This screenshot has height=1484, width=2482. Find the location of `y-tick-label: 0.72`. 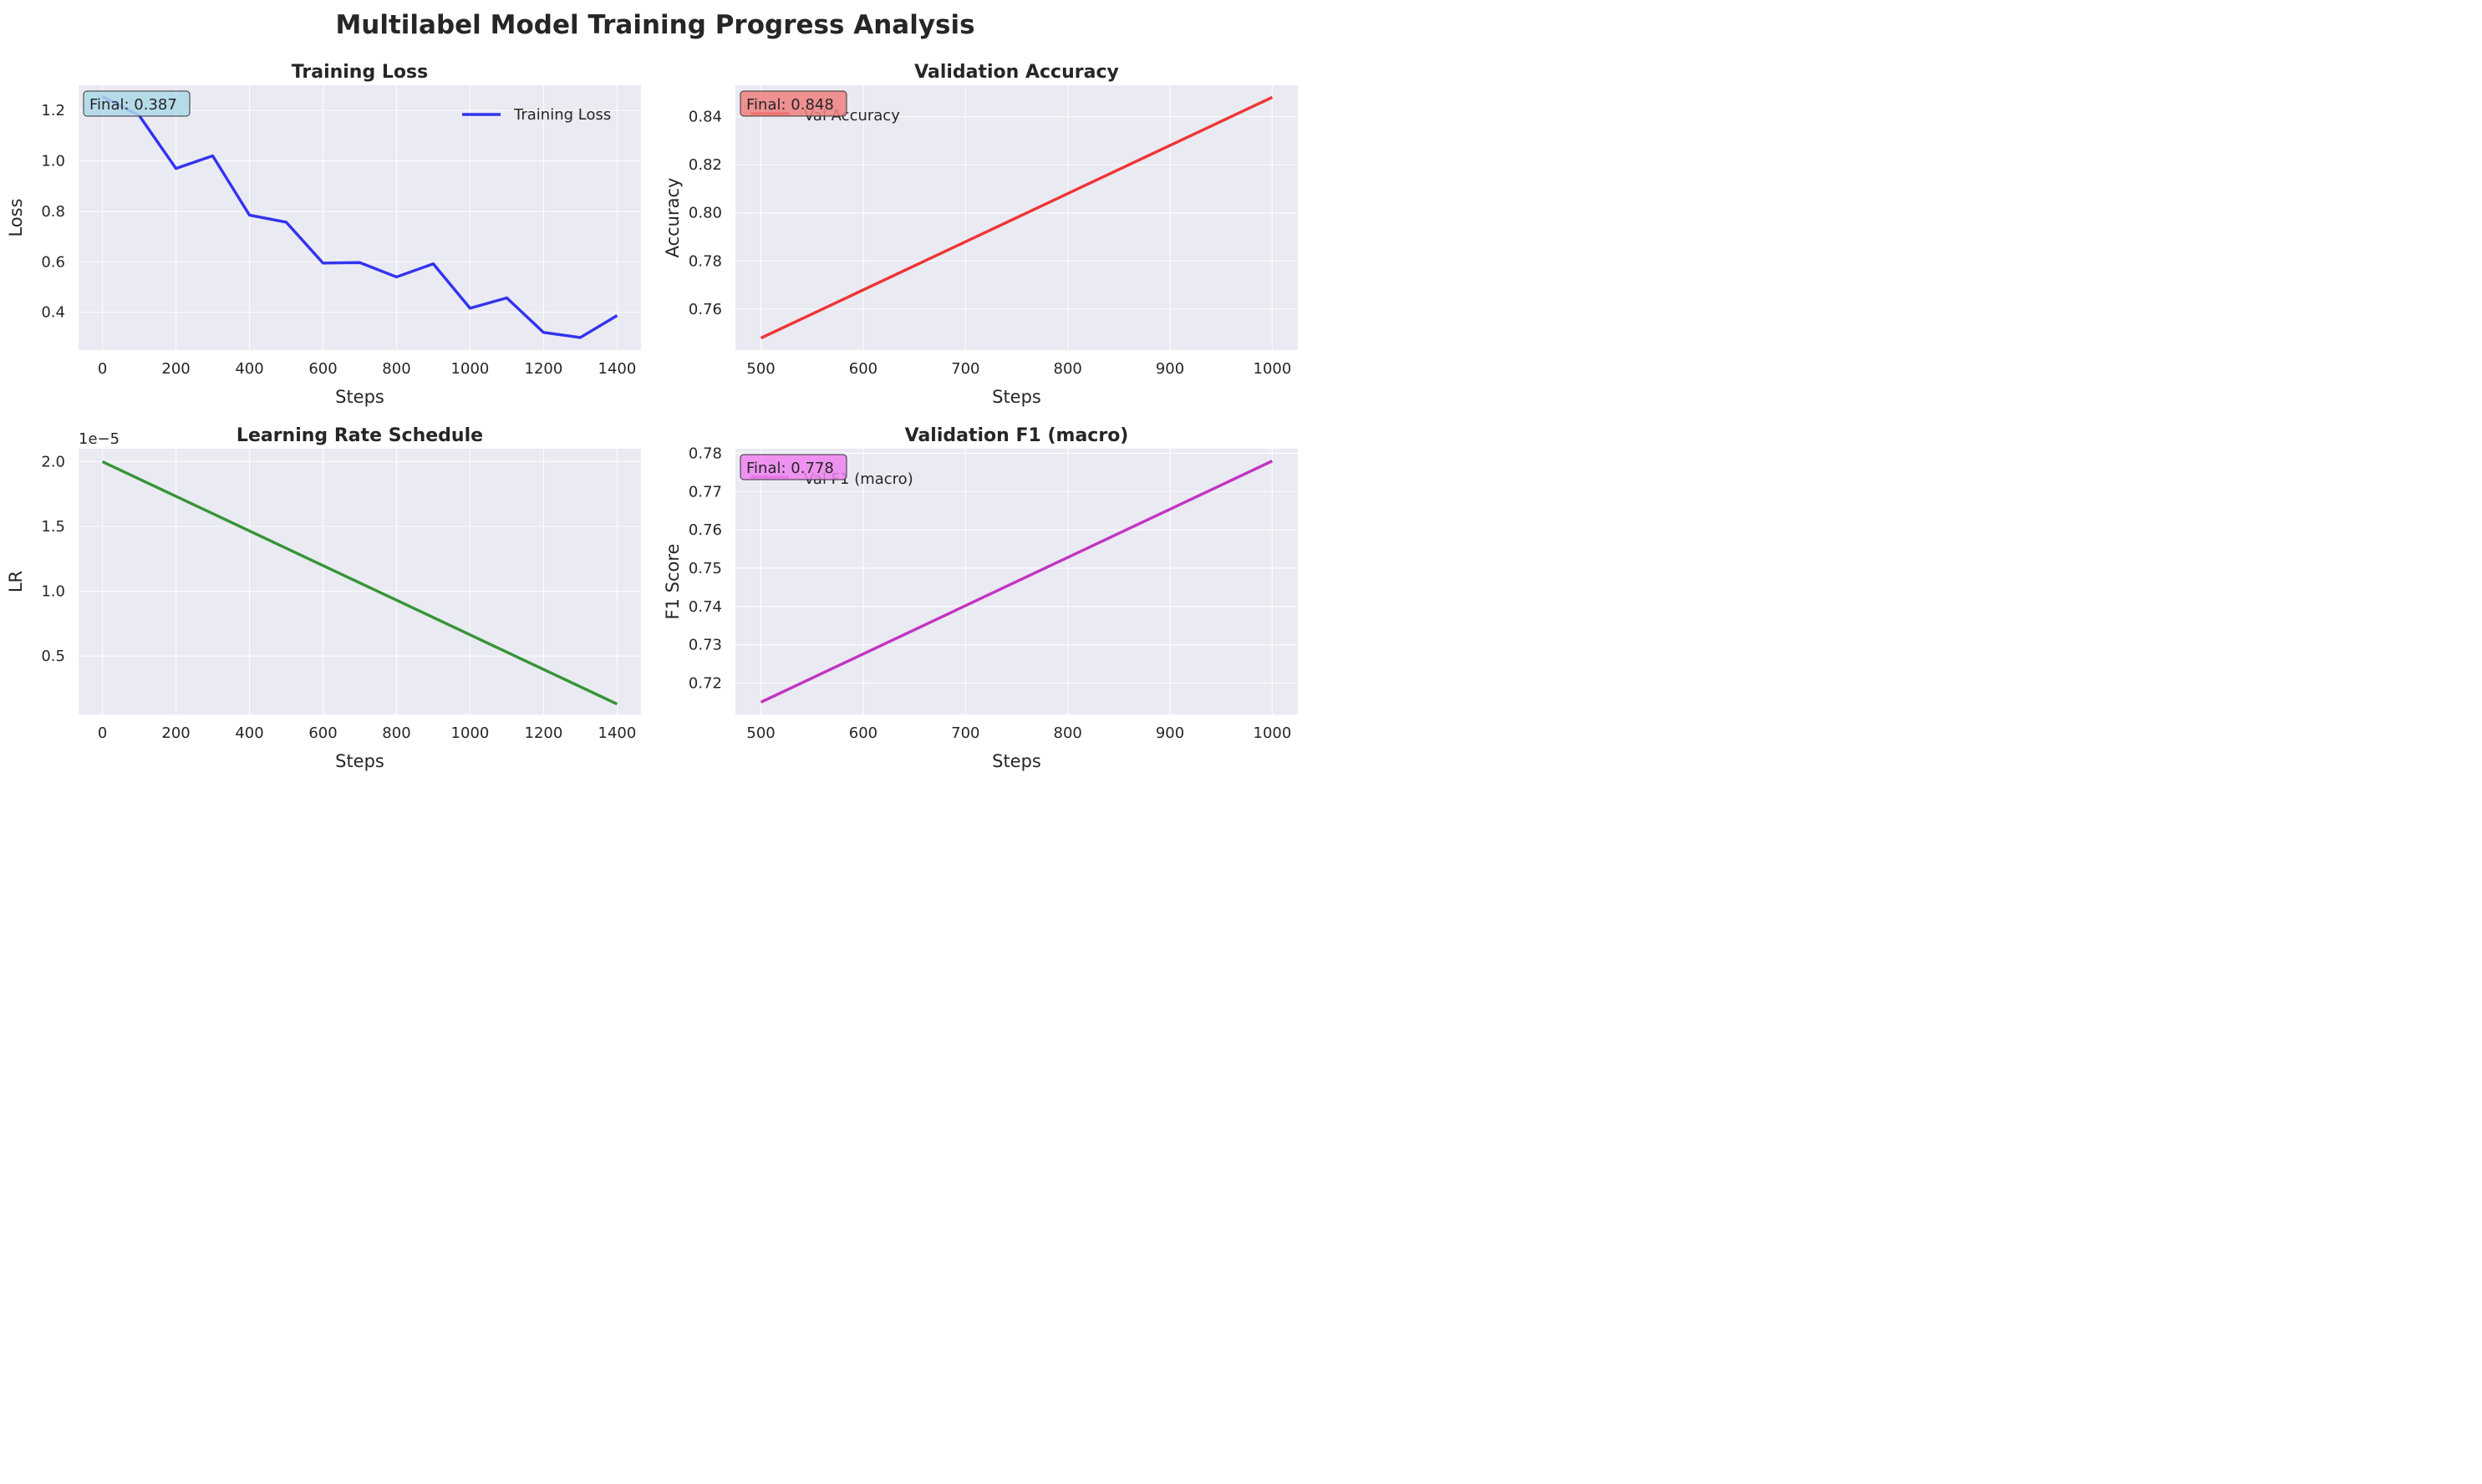

y-tick-label: 0.72 is located at coordinates (705, 683).